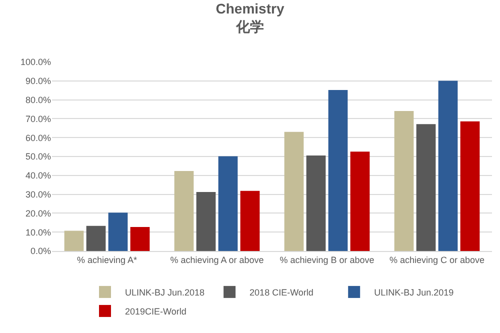  What do you see at coordinates (414, 292) in the screenshot?
I see `legend-label: ULINK-BJ Jun.2019` at bounding box center [414, 292].